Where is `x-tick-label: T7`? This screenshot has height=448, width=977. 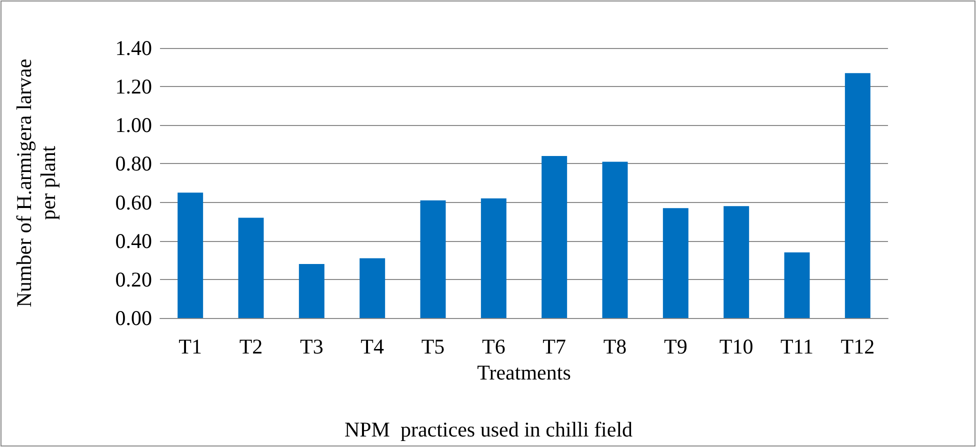 x-tick-label: T7 is located at coordinates (554, 346).